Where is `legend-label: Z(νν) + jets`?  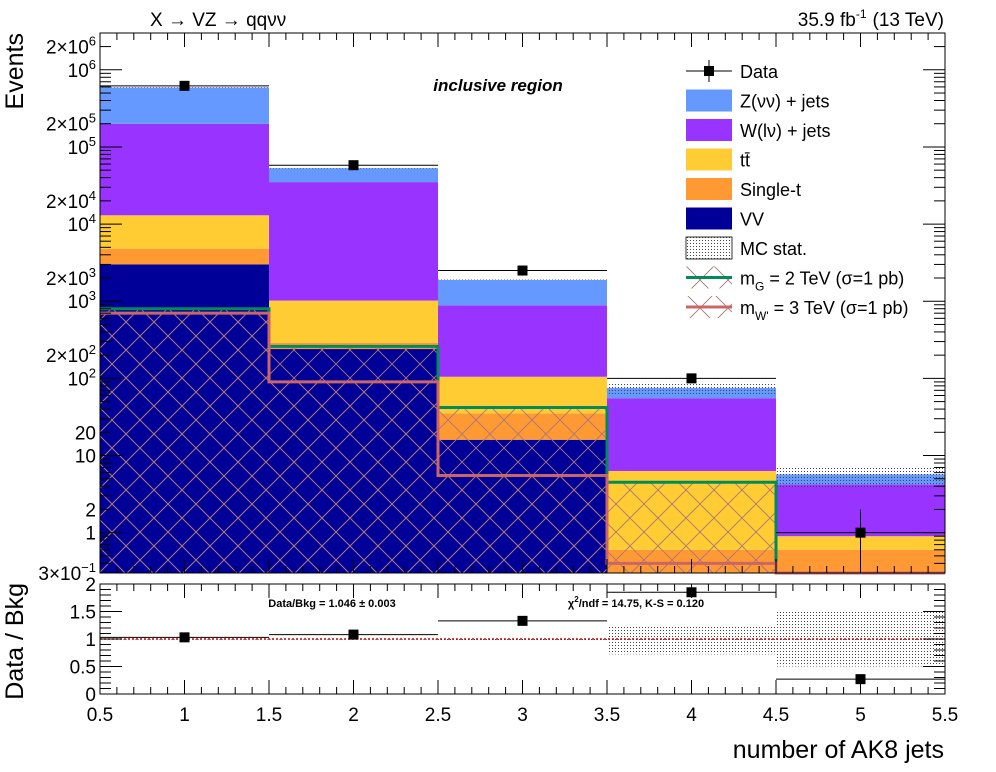 legend-label: Z(νν) + jets is located at coordinates (785, 102).